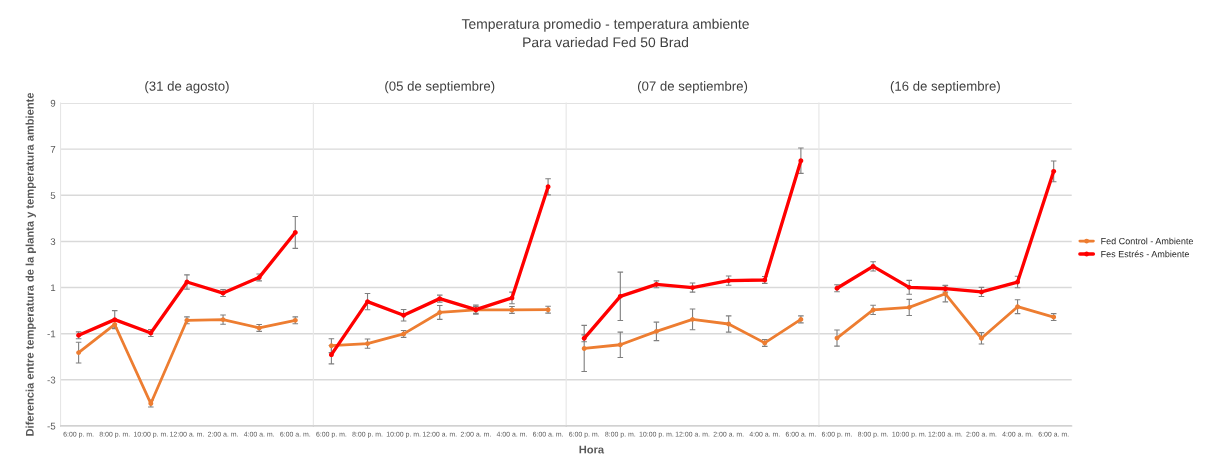 Image resolution: width=1211 pixels, height=458 pixels. Describe the element at coordinates (53, 149) in the screenshot. I see `y-tick-label: 7` at that location.